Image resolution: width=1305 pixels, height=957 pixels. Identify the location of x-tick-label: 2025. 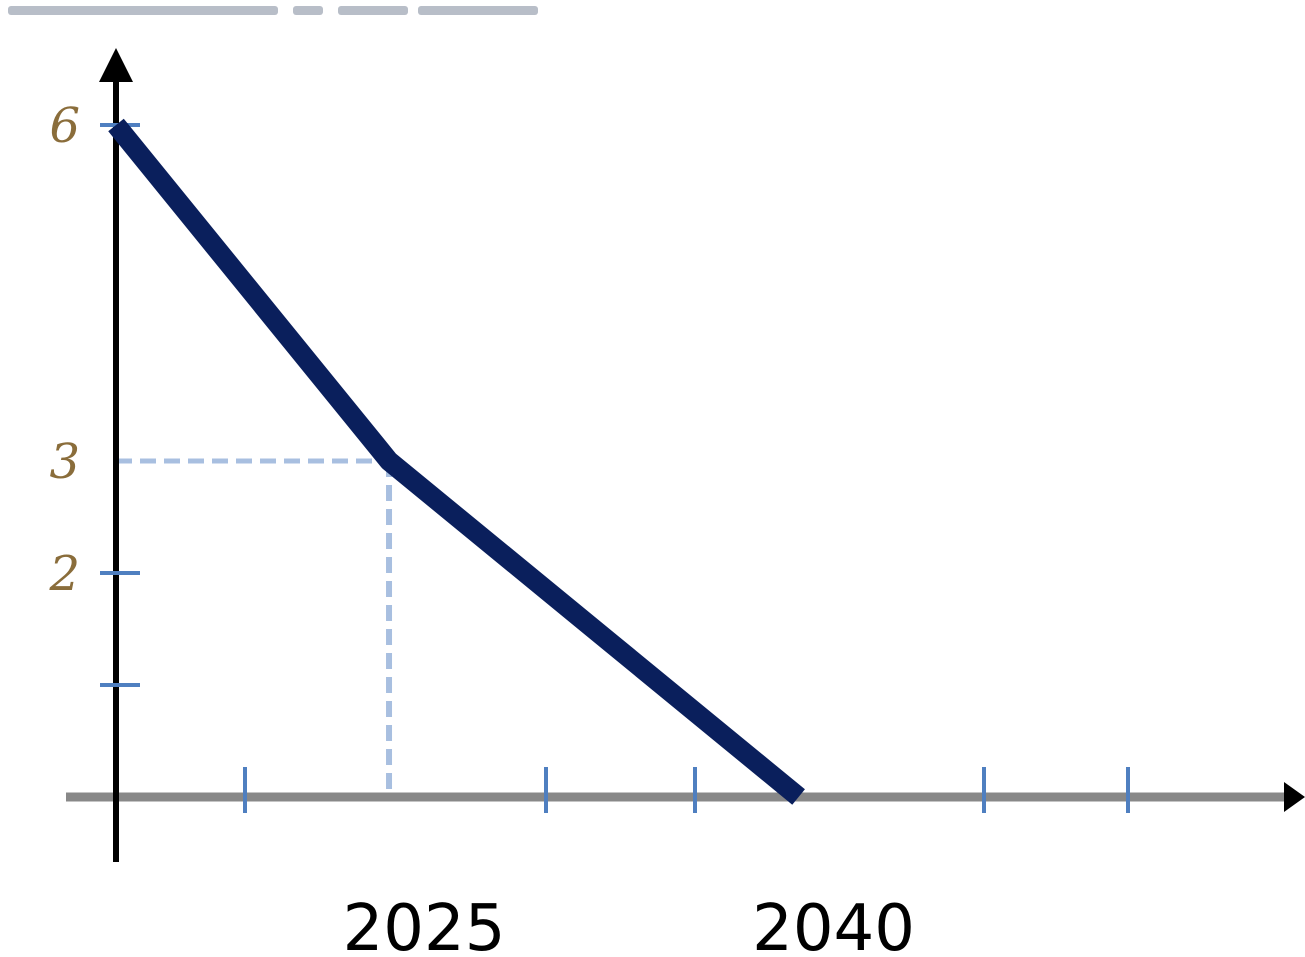
(424, 924).